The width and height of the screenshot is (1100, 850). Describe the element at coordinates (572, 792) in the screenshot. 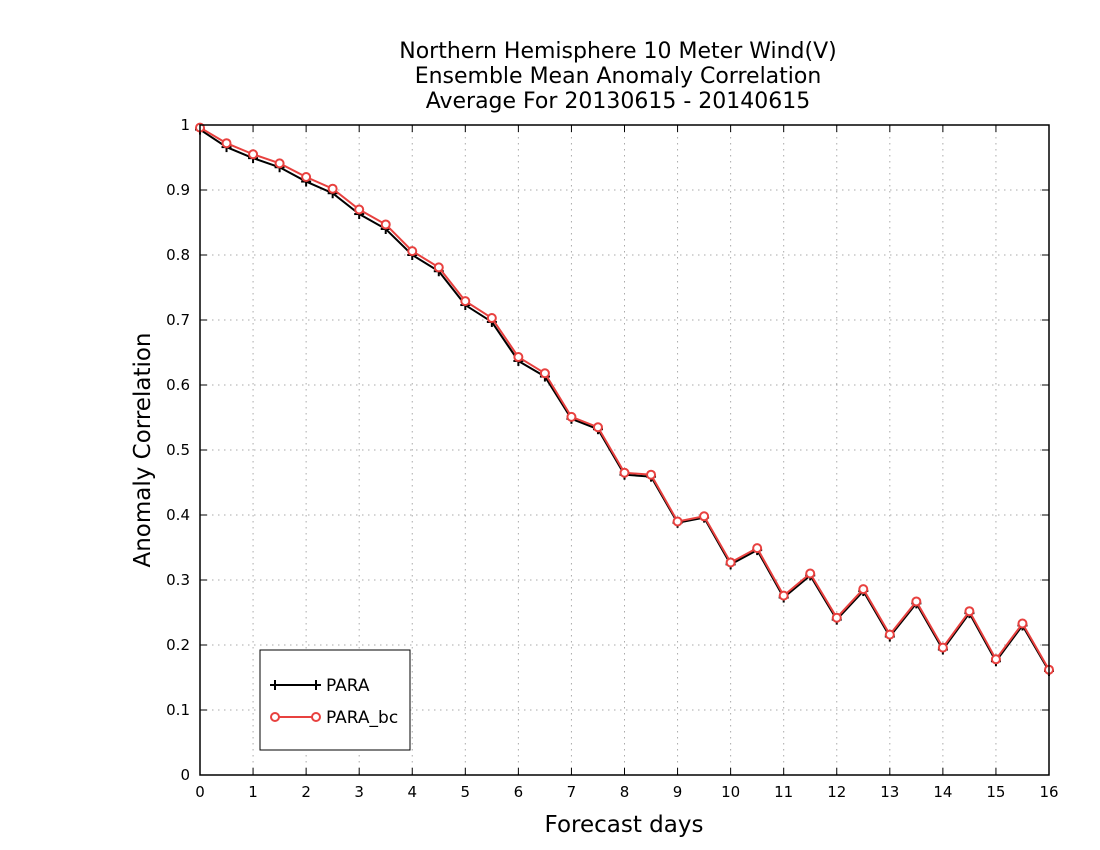

I see `x-tick-label: 7` at that location.